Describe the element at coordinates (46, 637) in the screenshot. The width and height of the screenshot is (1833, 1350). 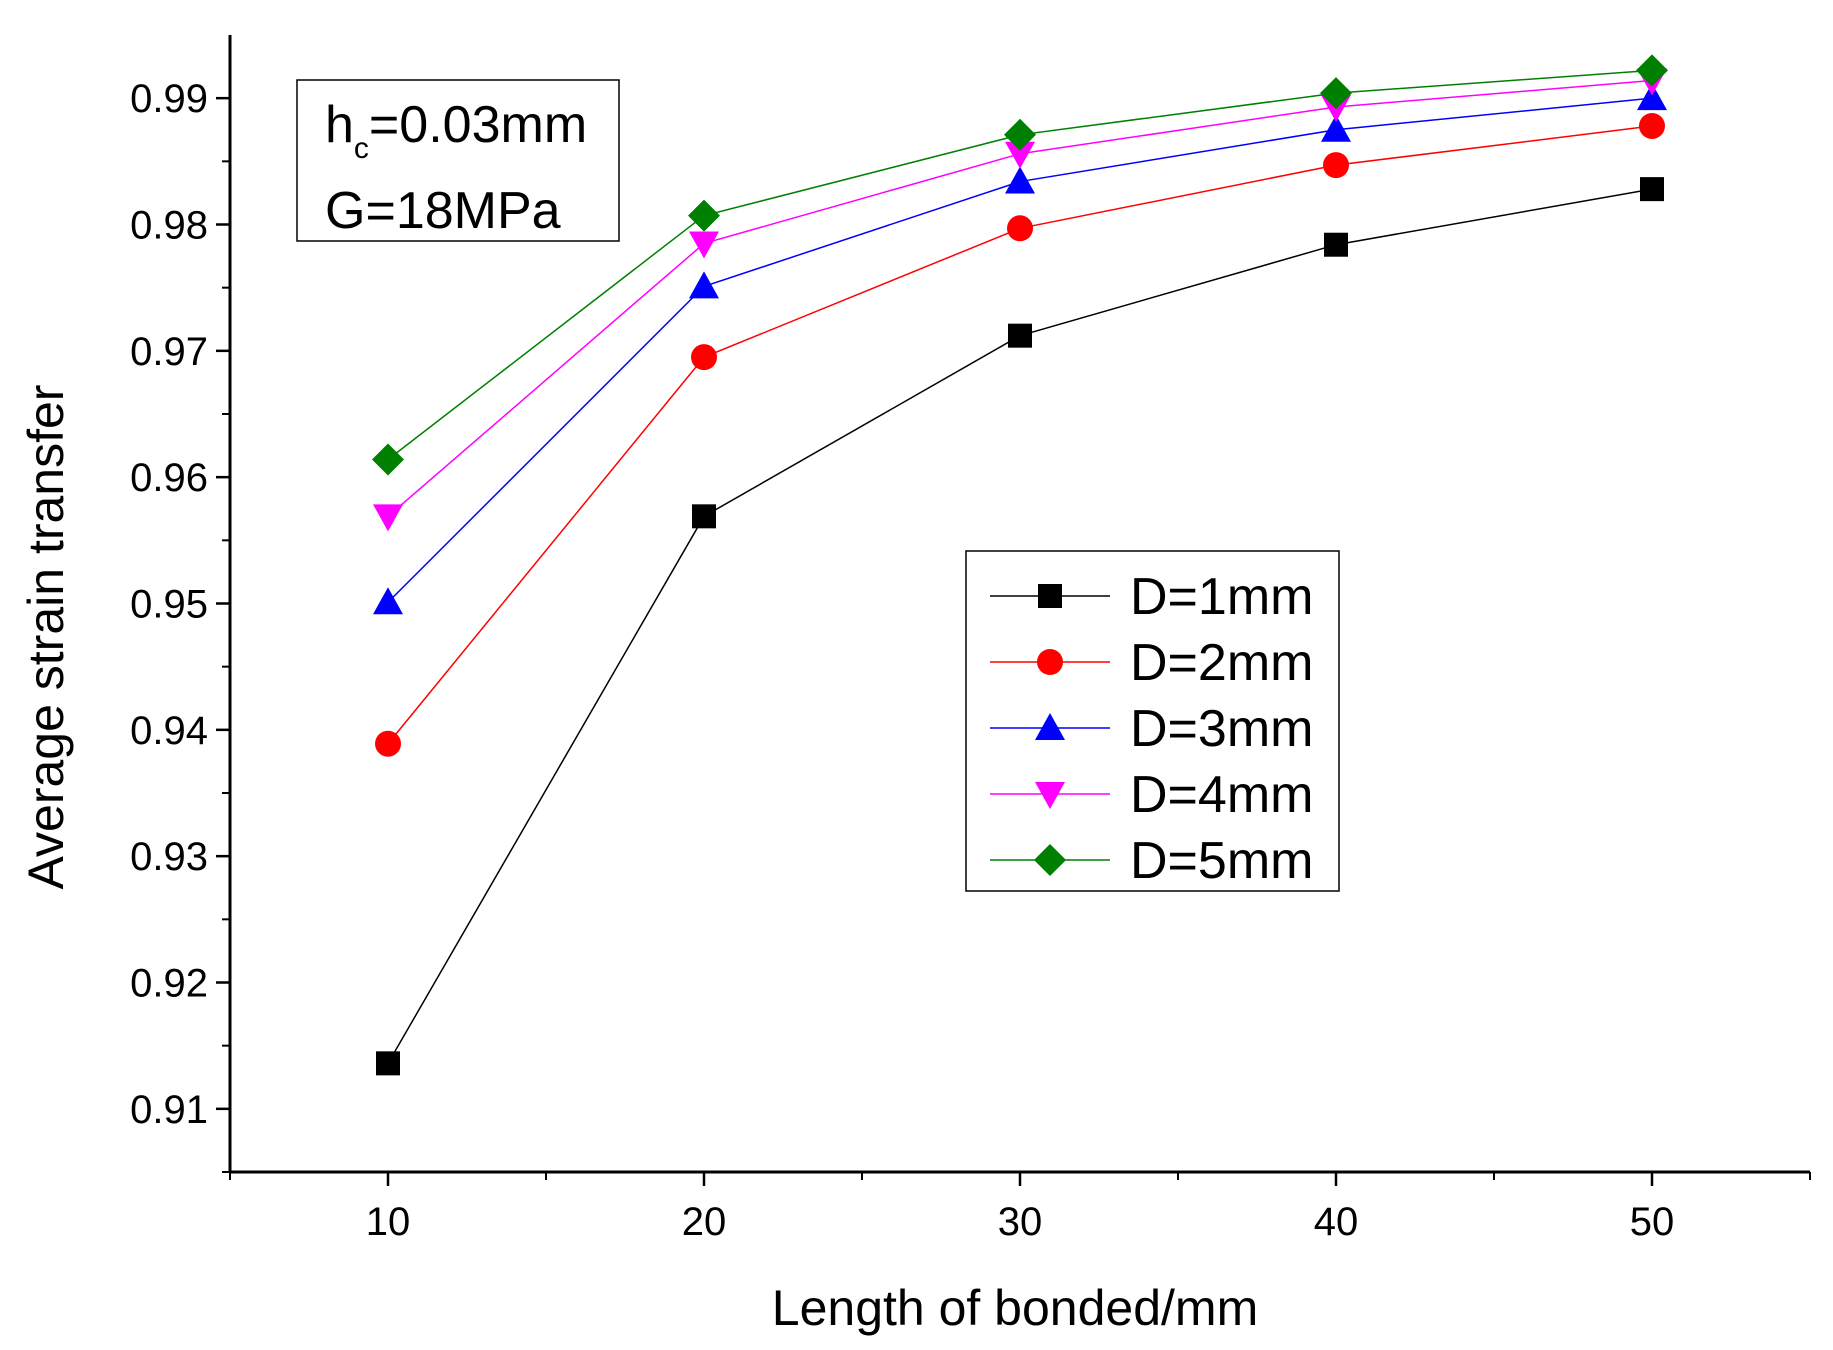
I see `y-axis-title: Average strain transfer` at that location.